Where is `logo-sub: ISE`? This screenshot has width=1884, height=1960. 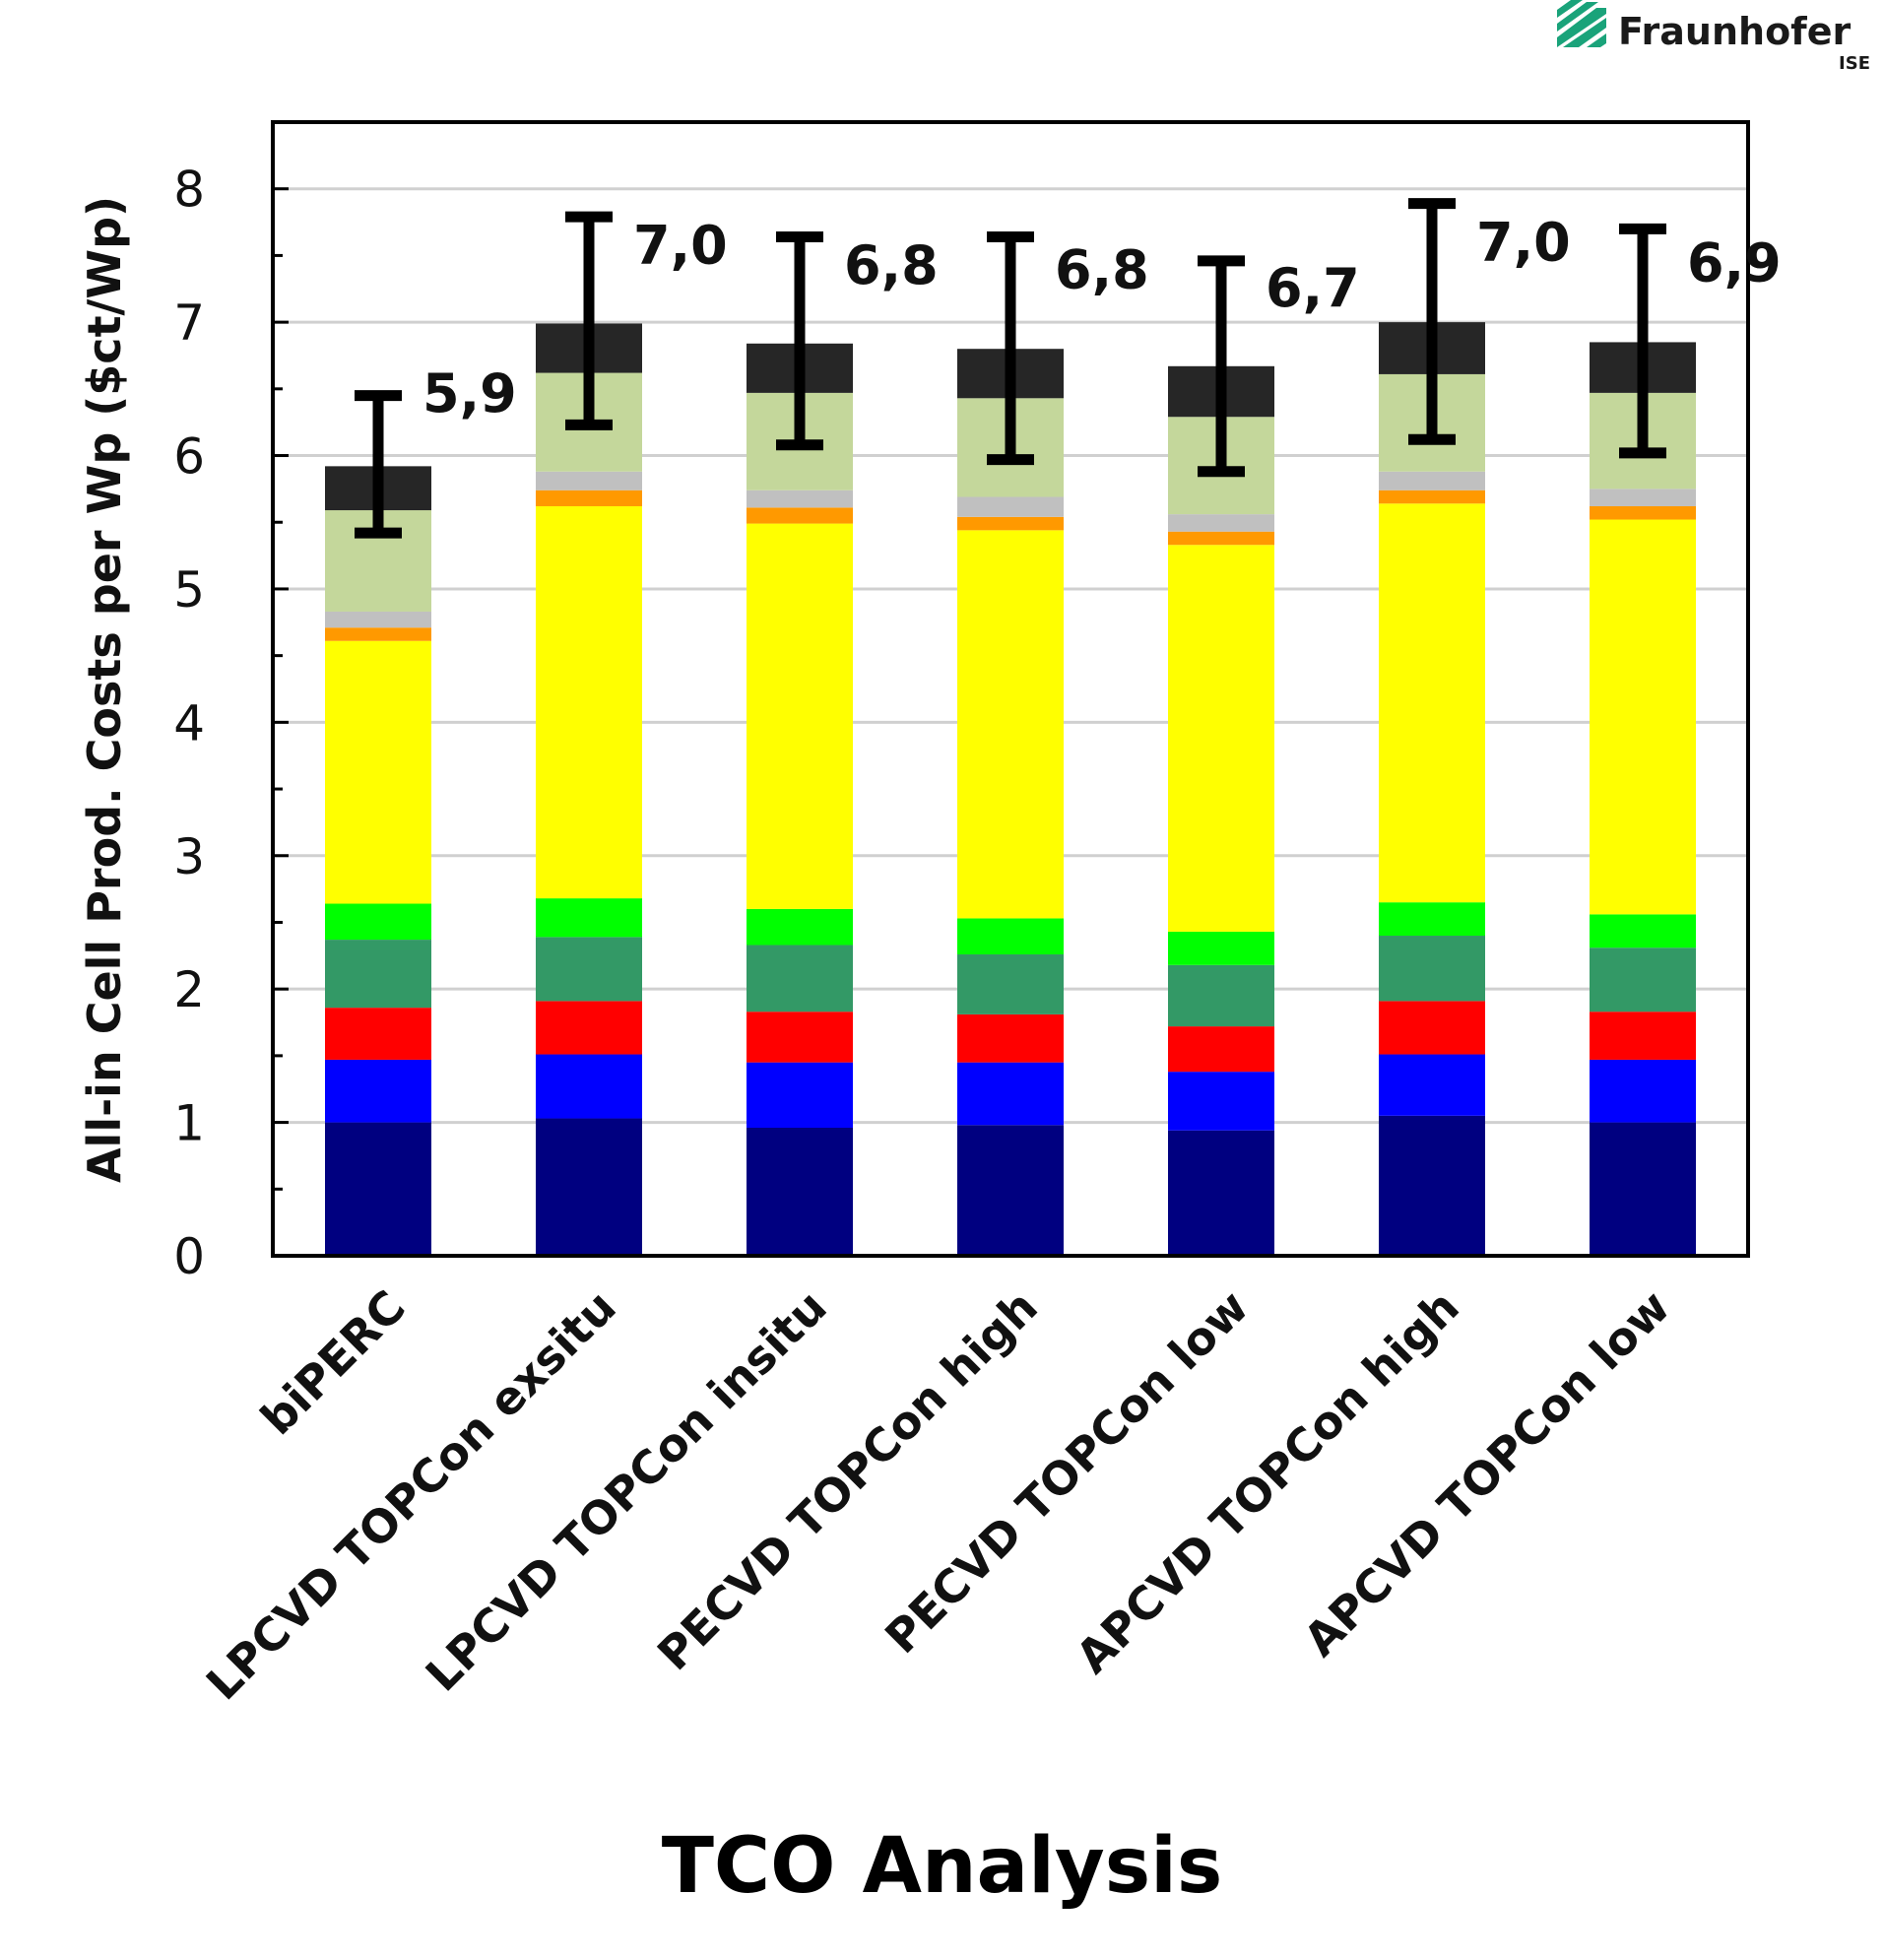 logo-sub: ISE is located at coordinates (1854, 64).